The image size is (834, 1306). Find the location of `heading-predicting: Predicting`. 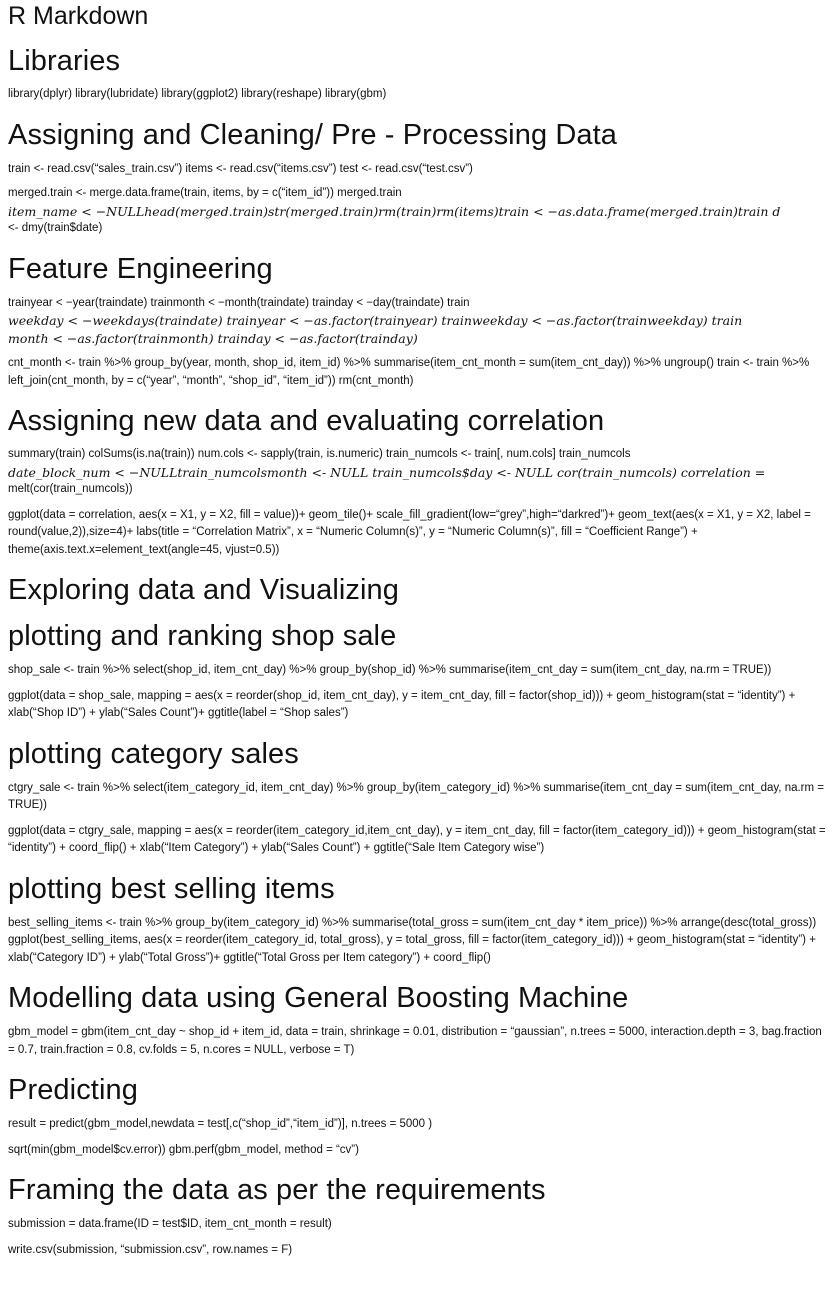

heading-predicting: Predicting is located at coordinates (73, 1090).